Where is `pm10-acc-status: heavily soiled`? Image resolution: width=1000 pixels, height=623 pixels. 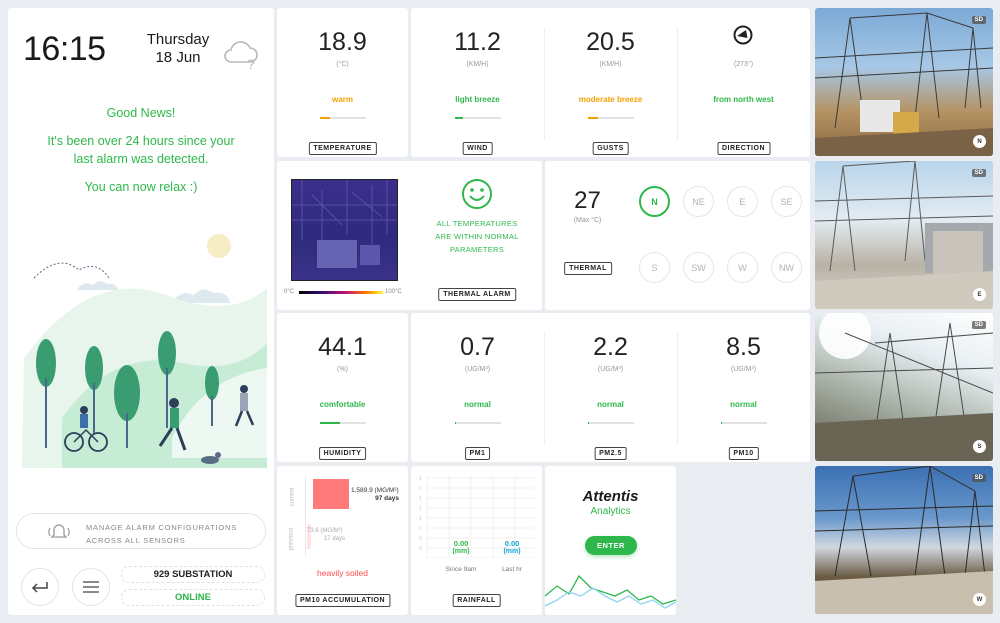
pm10-acc-status: heavily soiled is located at coordinates (342, 573).